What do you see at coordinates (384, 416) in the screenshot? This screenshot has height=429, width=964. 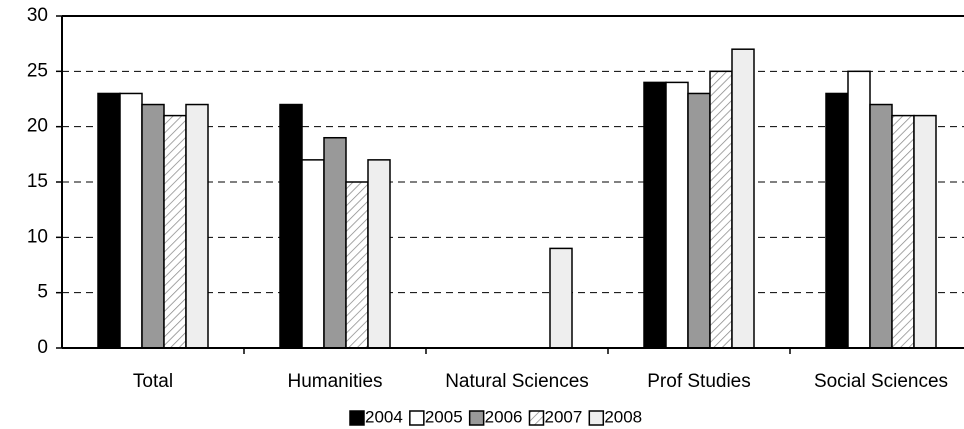 I see `legend-label: 2004` at bounding box center [384, 416].